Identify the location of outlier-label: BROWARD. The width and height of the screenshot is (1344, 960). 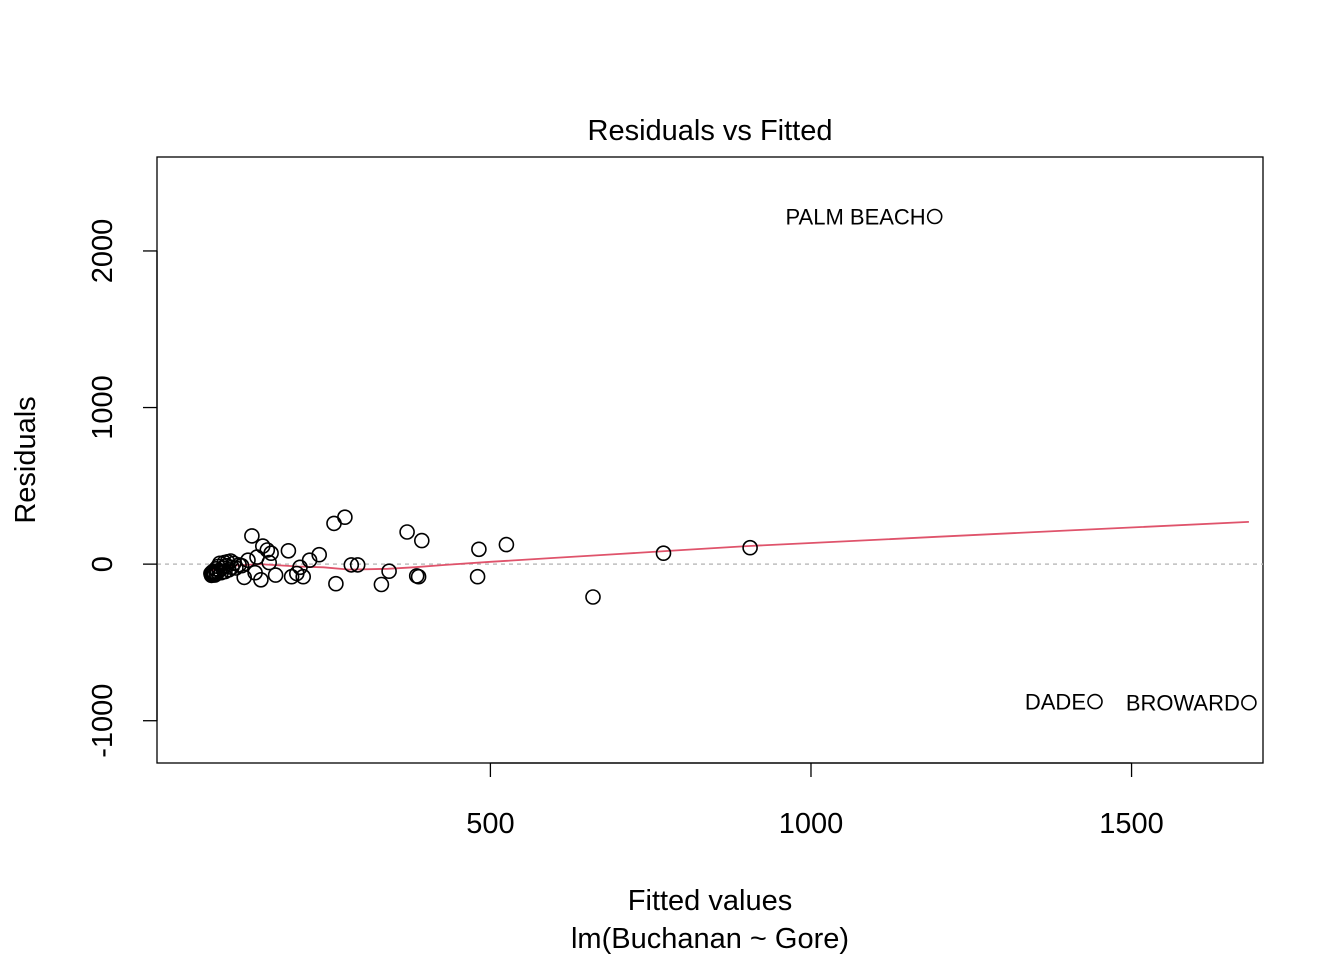
(1183, 703).